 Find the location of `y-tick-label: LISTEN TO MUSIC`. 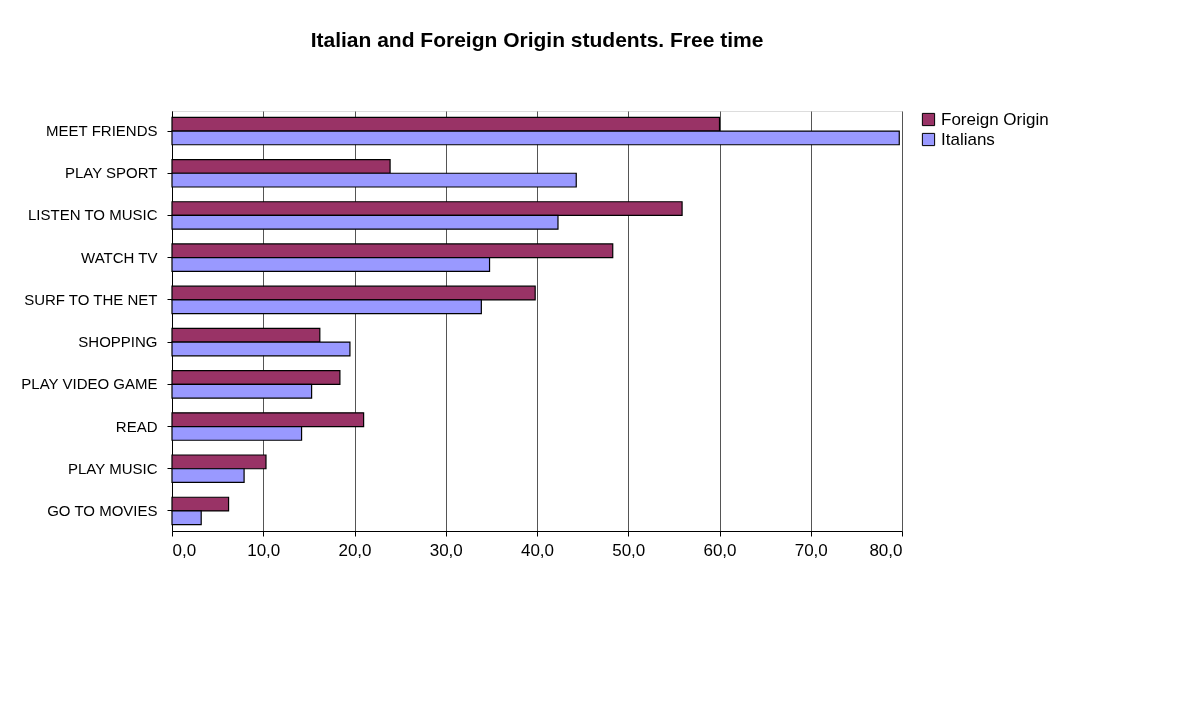

y-tick-label: LISTEN TO MUSIC is located at coordinates (93, 215).